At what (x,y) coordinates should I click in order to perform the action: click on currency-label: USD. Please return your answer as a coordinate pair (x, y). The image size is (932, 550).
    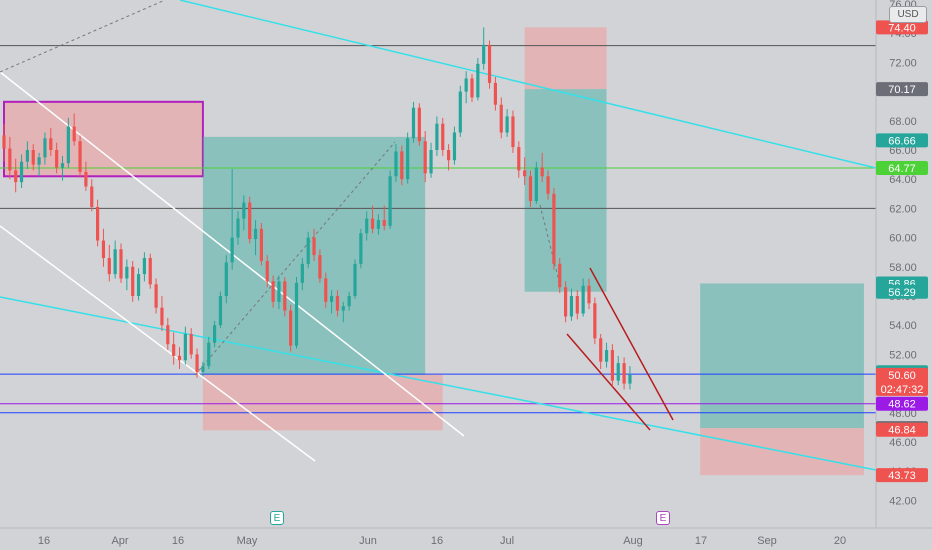
    Looking at the image, I should click on (908, 14).